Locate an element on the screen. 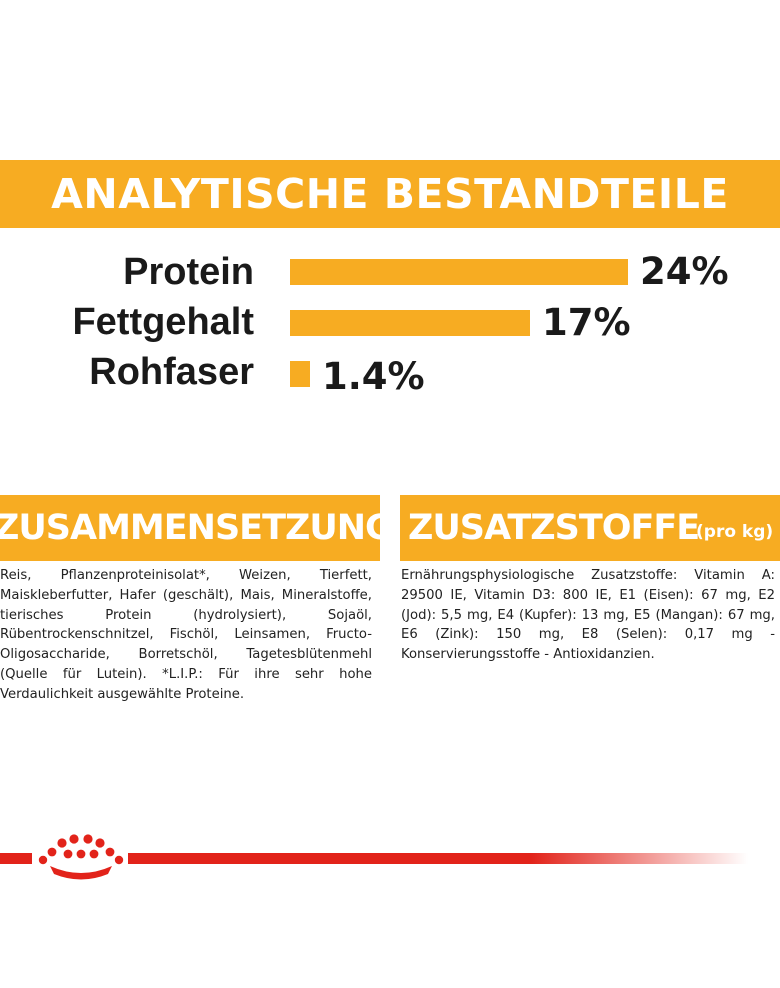 The width and height of the screenshot is (780, 988). nutrient-label-fat: Fettgehalt is located at coordinates (163, 322).